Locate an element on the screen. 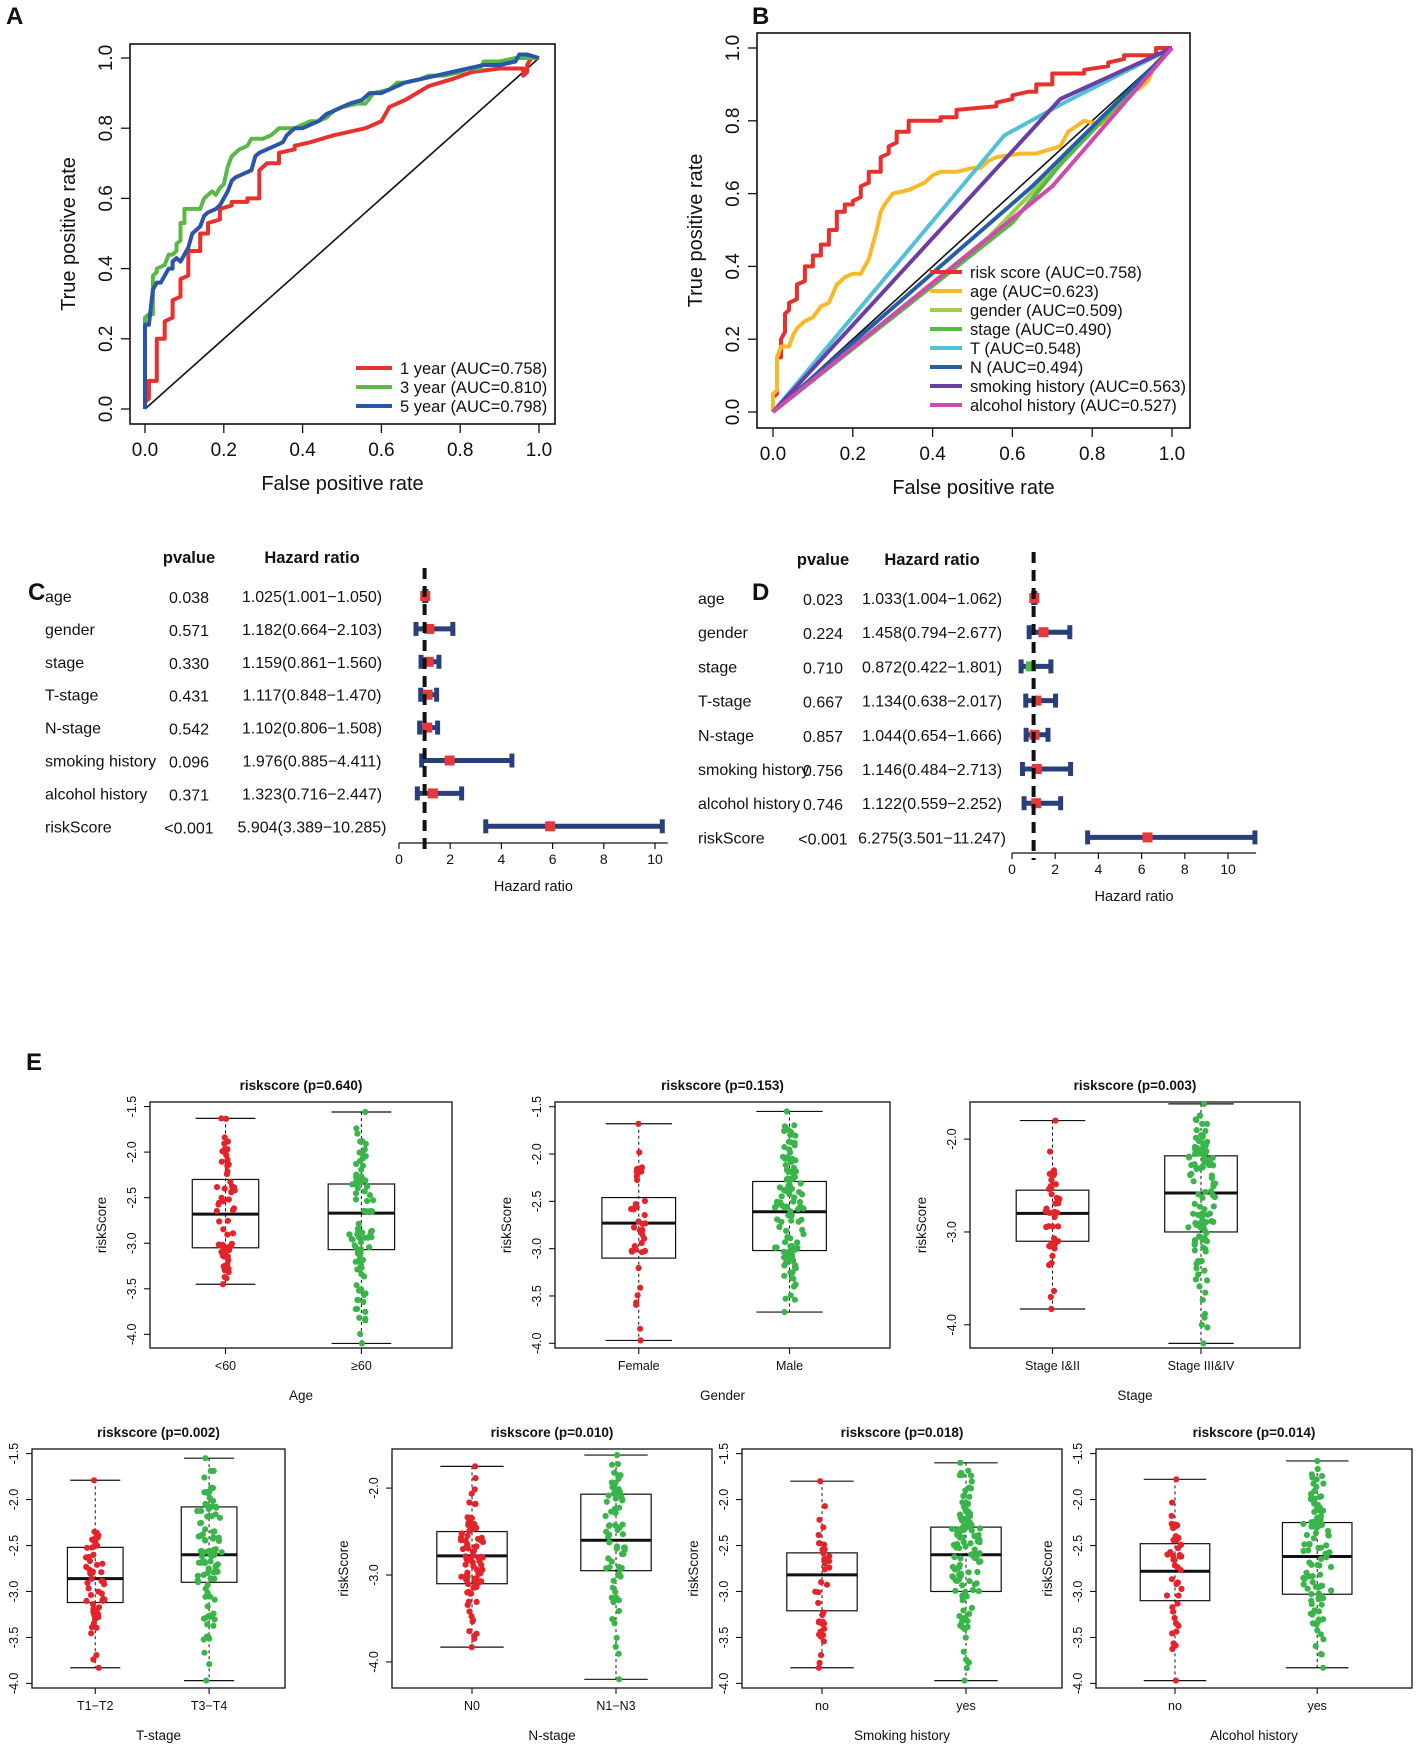 Image resolution: width=1419 pixels, height=1758 pixels. box-4-title: riskscore (p=0.002) is located at coordinates (158, 1432).